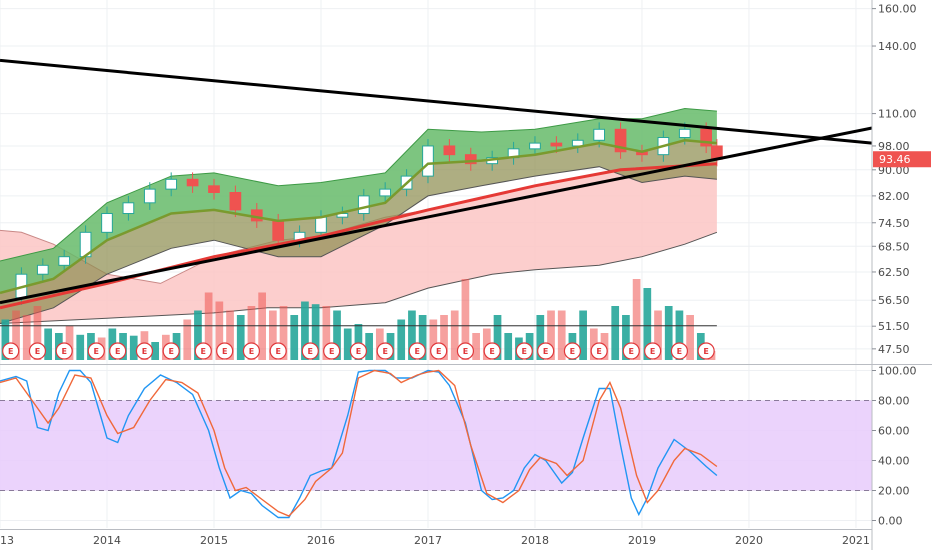 The image size is (932, 550). What do you see at coordinates (894, 223) in the screenshot?
I see `price-tick-label: 74.50` at bounding box center [894, 223].